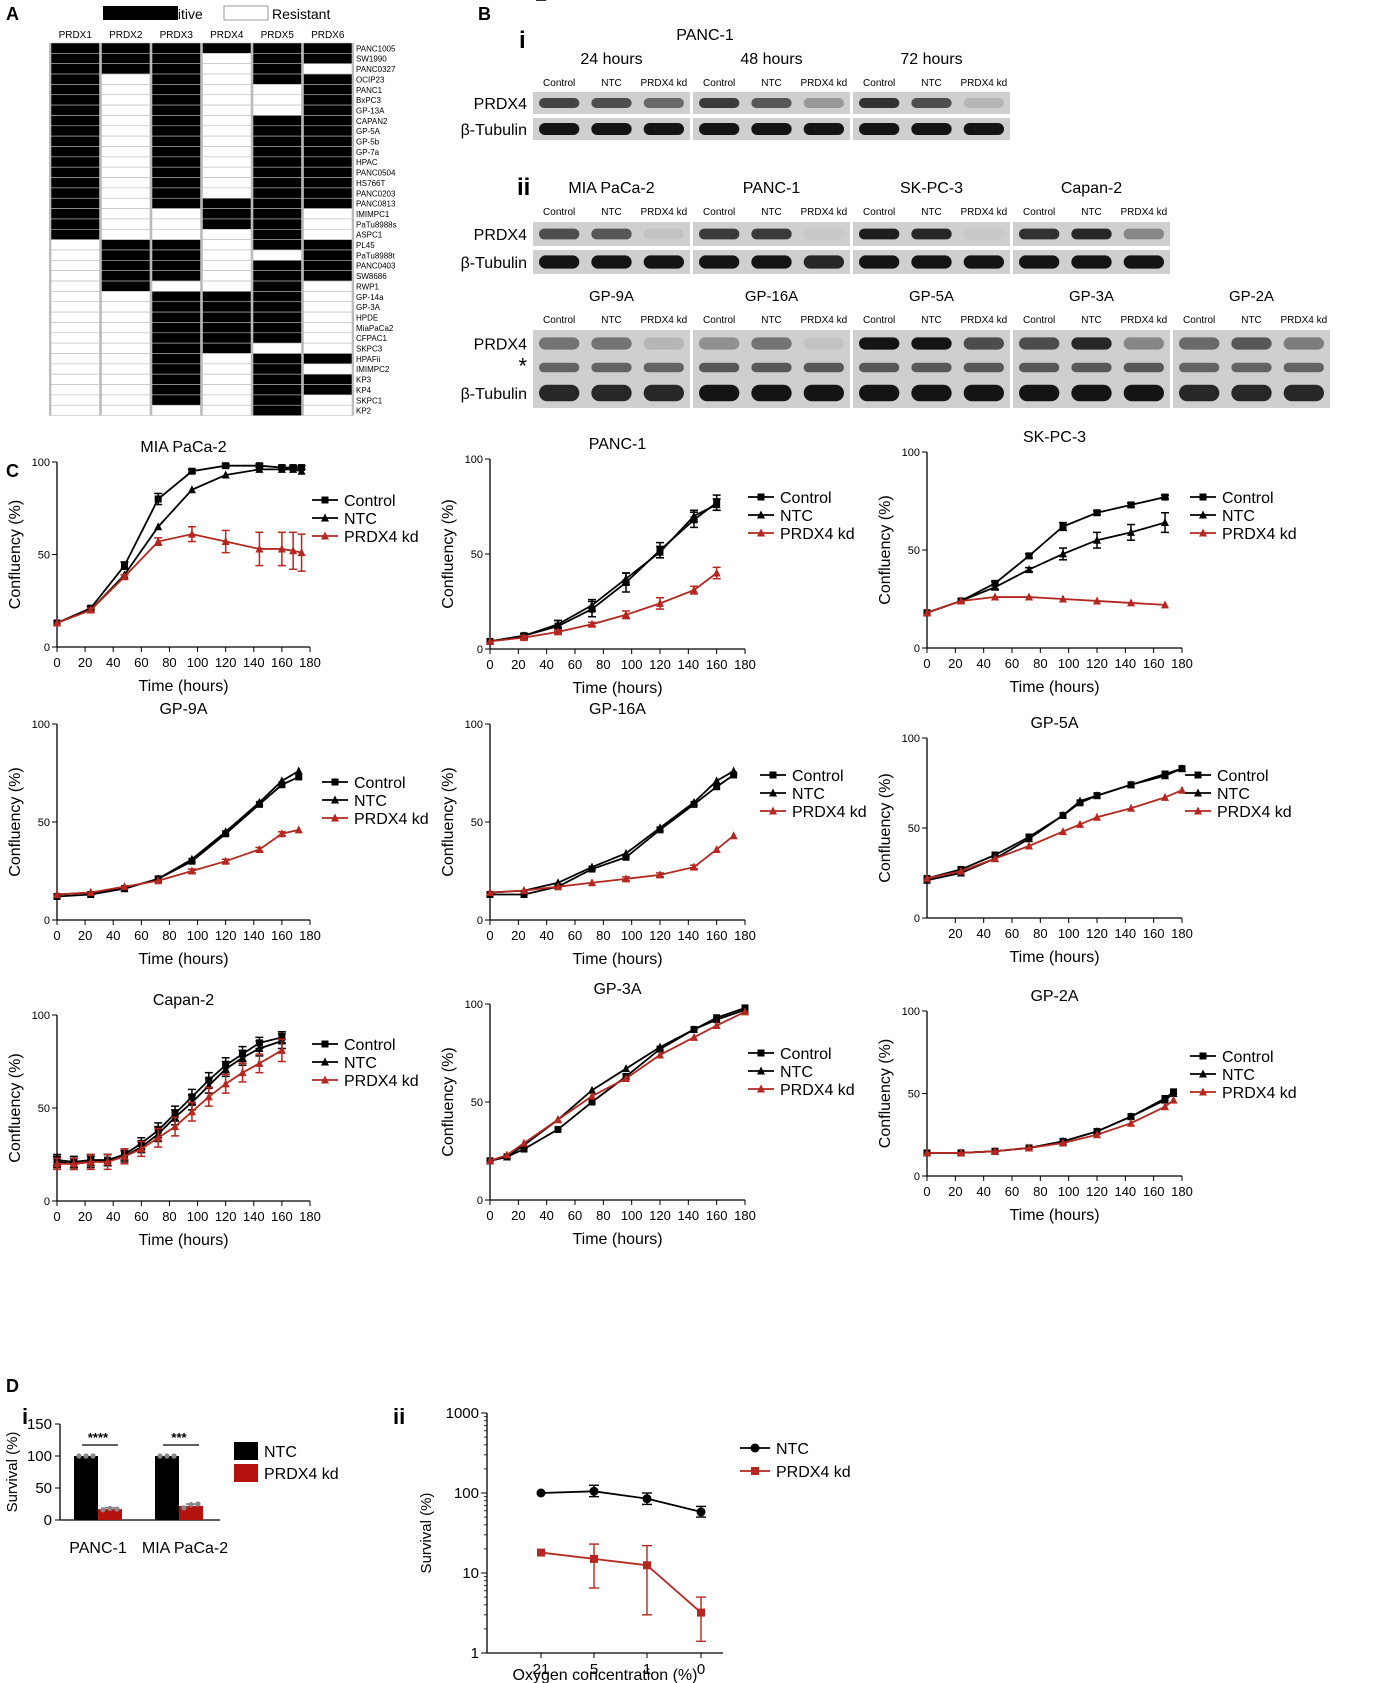 The width and height of the screenshot is (1400, 1683). Describe the element at coordinates (1125, 933) in the screenshot. I see `x-tick-label: 140` at that location.